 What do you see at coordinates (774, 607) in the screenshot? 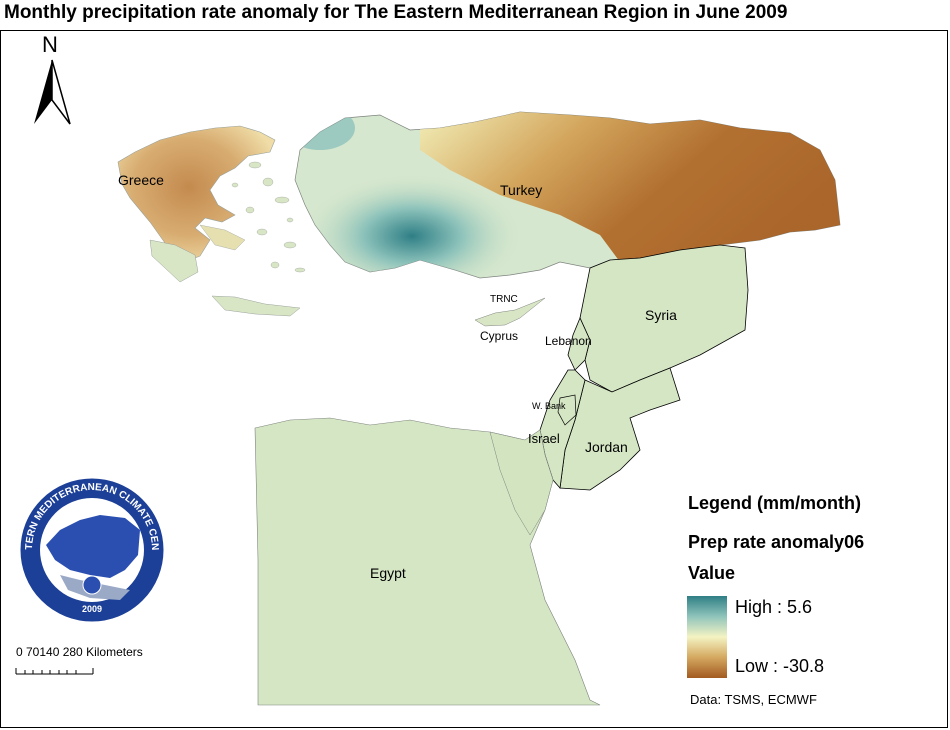
I see `legend-high: High : 5.6` at bounding box center [774, 607].